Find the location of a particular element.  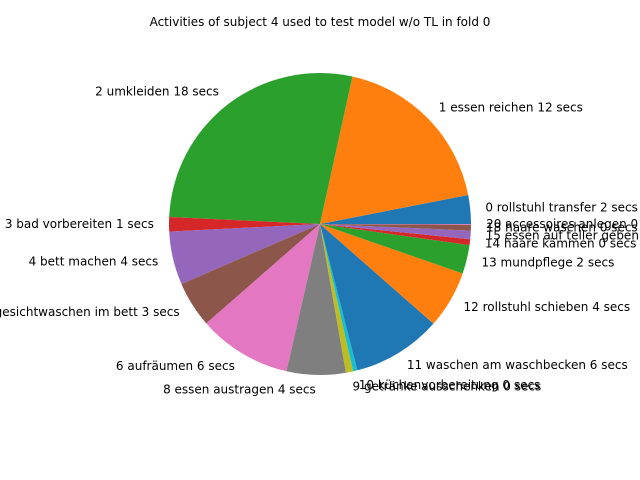

pie-label-4: 4 bett machen 4 secs is located at coordinates (94, 261).